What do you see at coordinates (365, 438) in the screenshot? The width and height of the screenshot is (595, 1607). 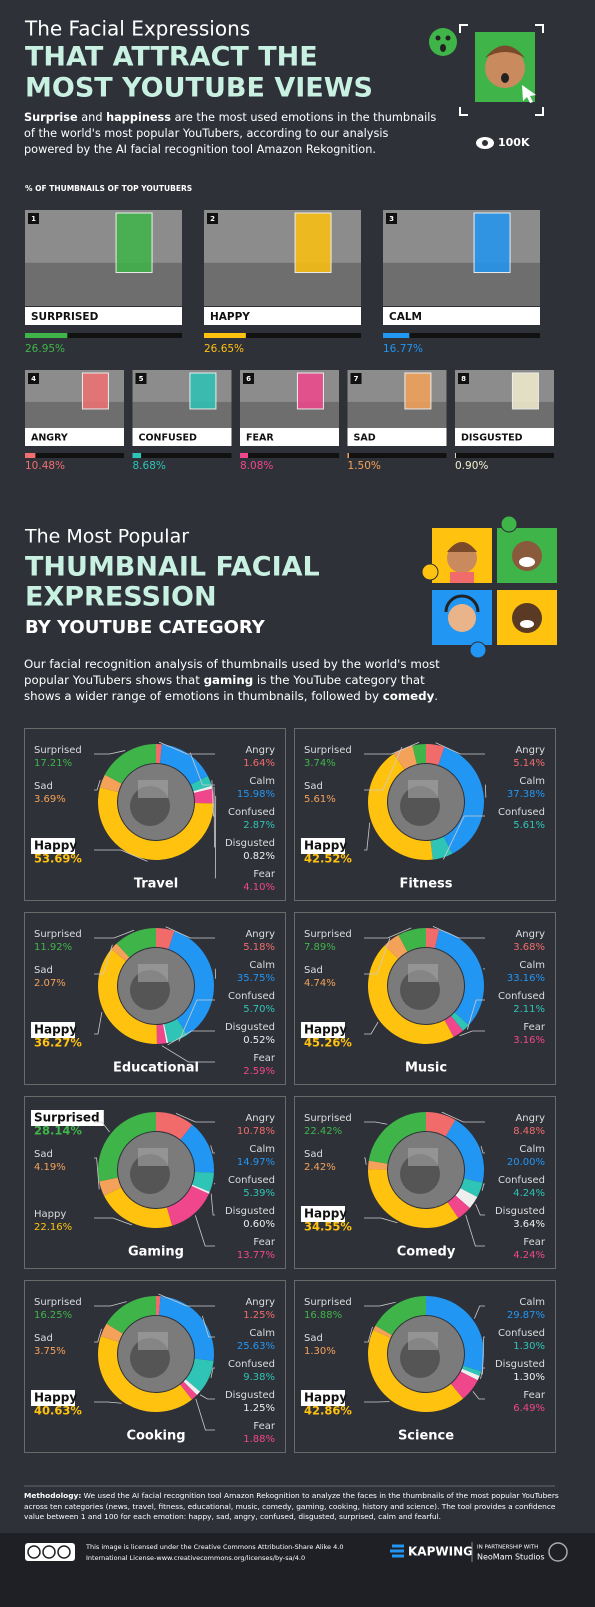 I see `category-label: SAD` at bounding box center [365, 438].